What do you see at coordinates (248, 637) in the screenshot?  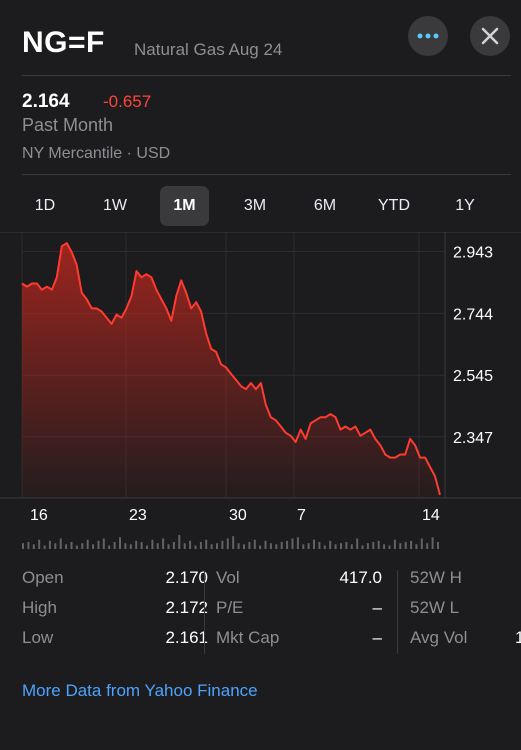 I see `stat-mktcap-label: Mkt Cap` at bounding box center [248, 637].